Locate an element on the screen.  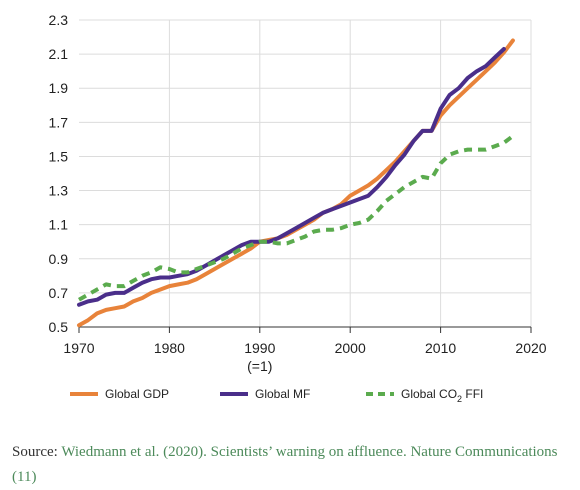
caption-prefix: Source: is located at coordinates (37, 452).